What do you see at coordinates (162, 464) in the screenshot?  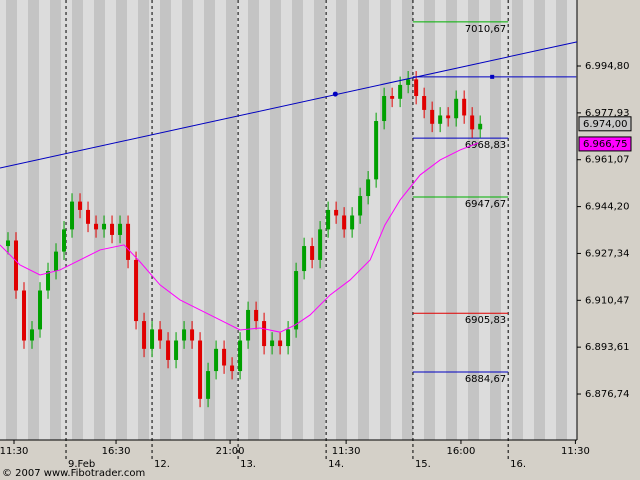 I see `date-label: 12.` at bounding box center [162, 464].